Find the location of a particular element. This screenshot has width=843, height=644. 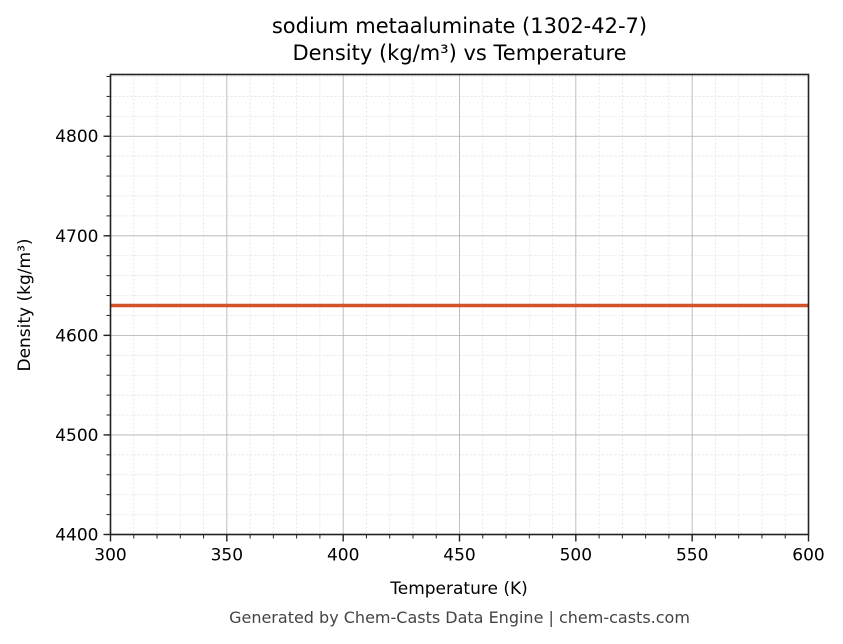

chart-title: sodium metaaluminate (1302-42-7) is located at coordinates (459, 26).